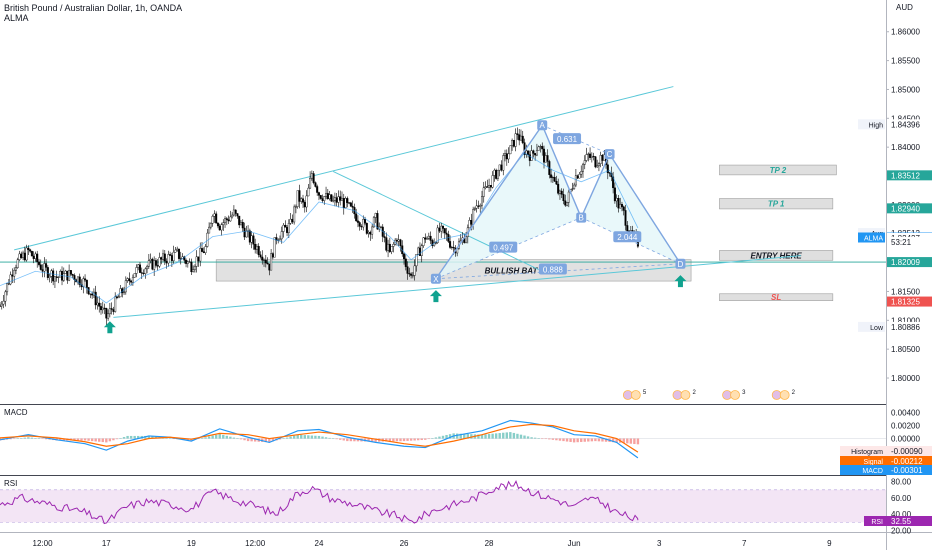 This screenshot has width=932, height=550. What do you see at coordinates (901, 498) in the screenshot?
I see `rsi-axis-tick-label: 60.00` at bounding box center [901, 498].